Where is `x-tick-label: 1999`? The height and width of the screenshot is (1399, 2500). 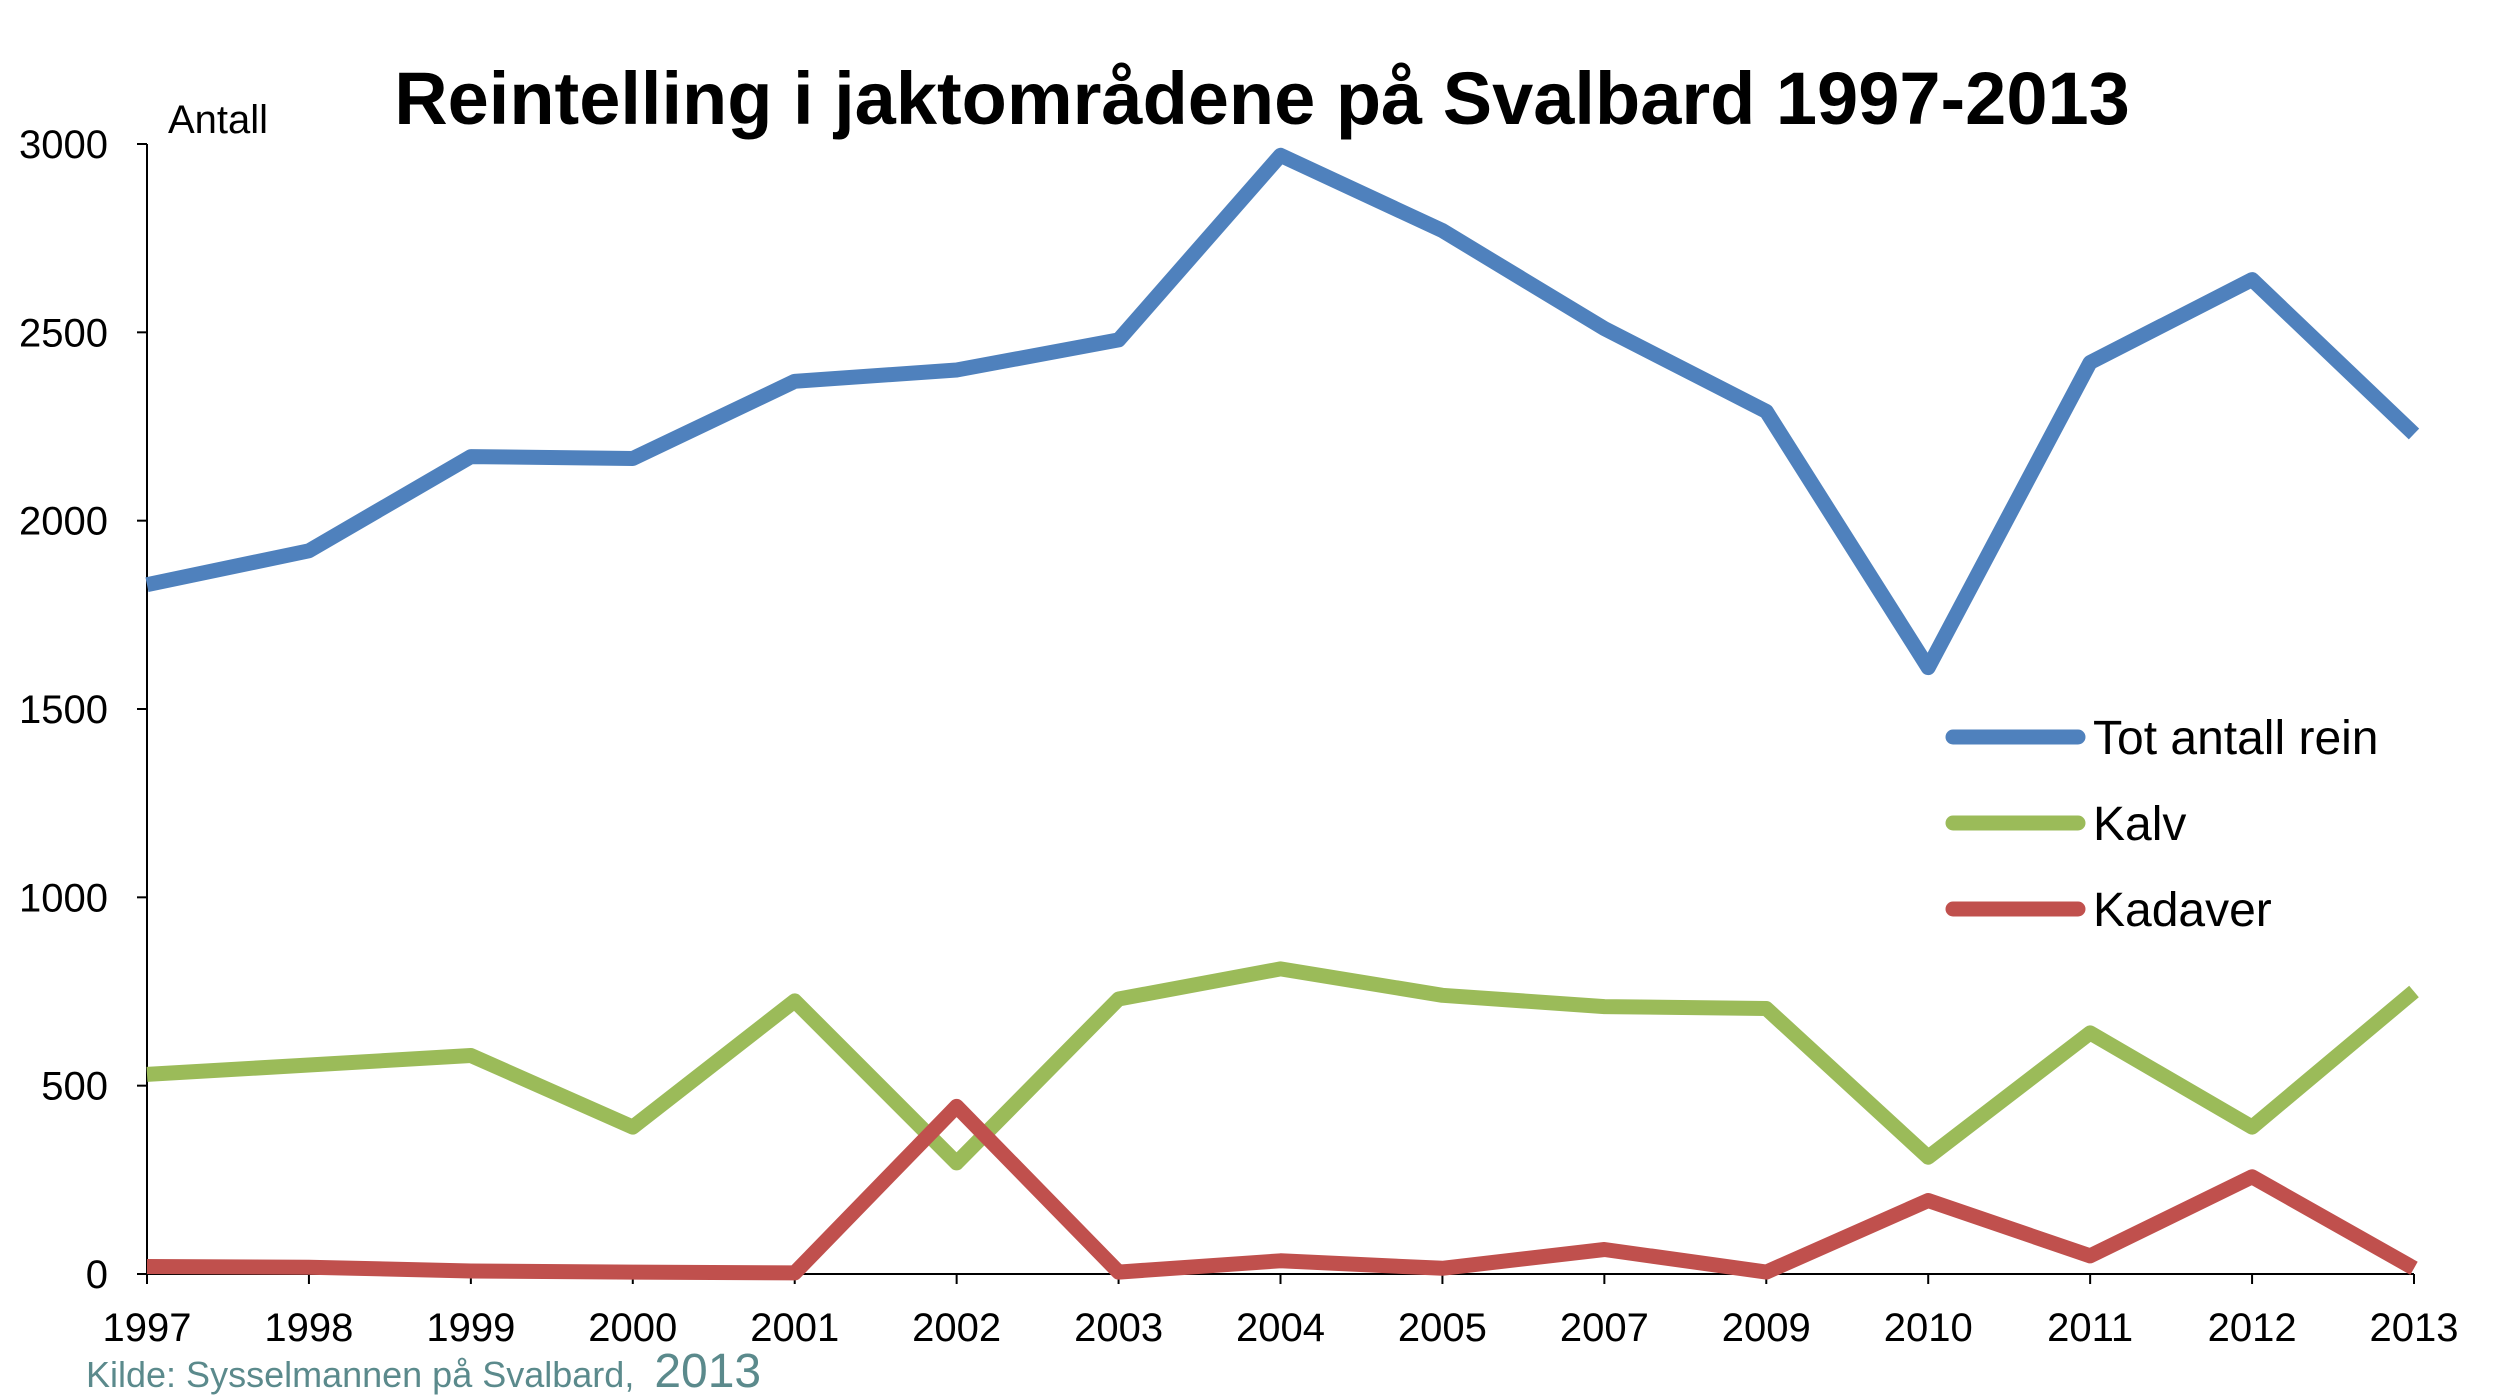
x-tick-label: 1999 is located at coordinates (470, 1328).